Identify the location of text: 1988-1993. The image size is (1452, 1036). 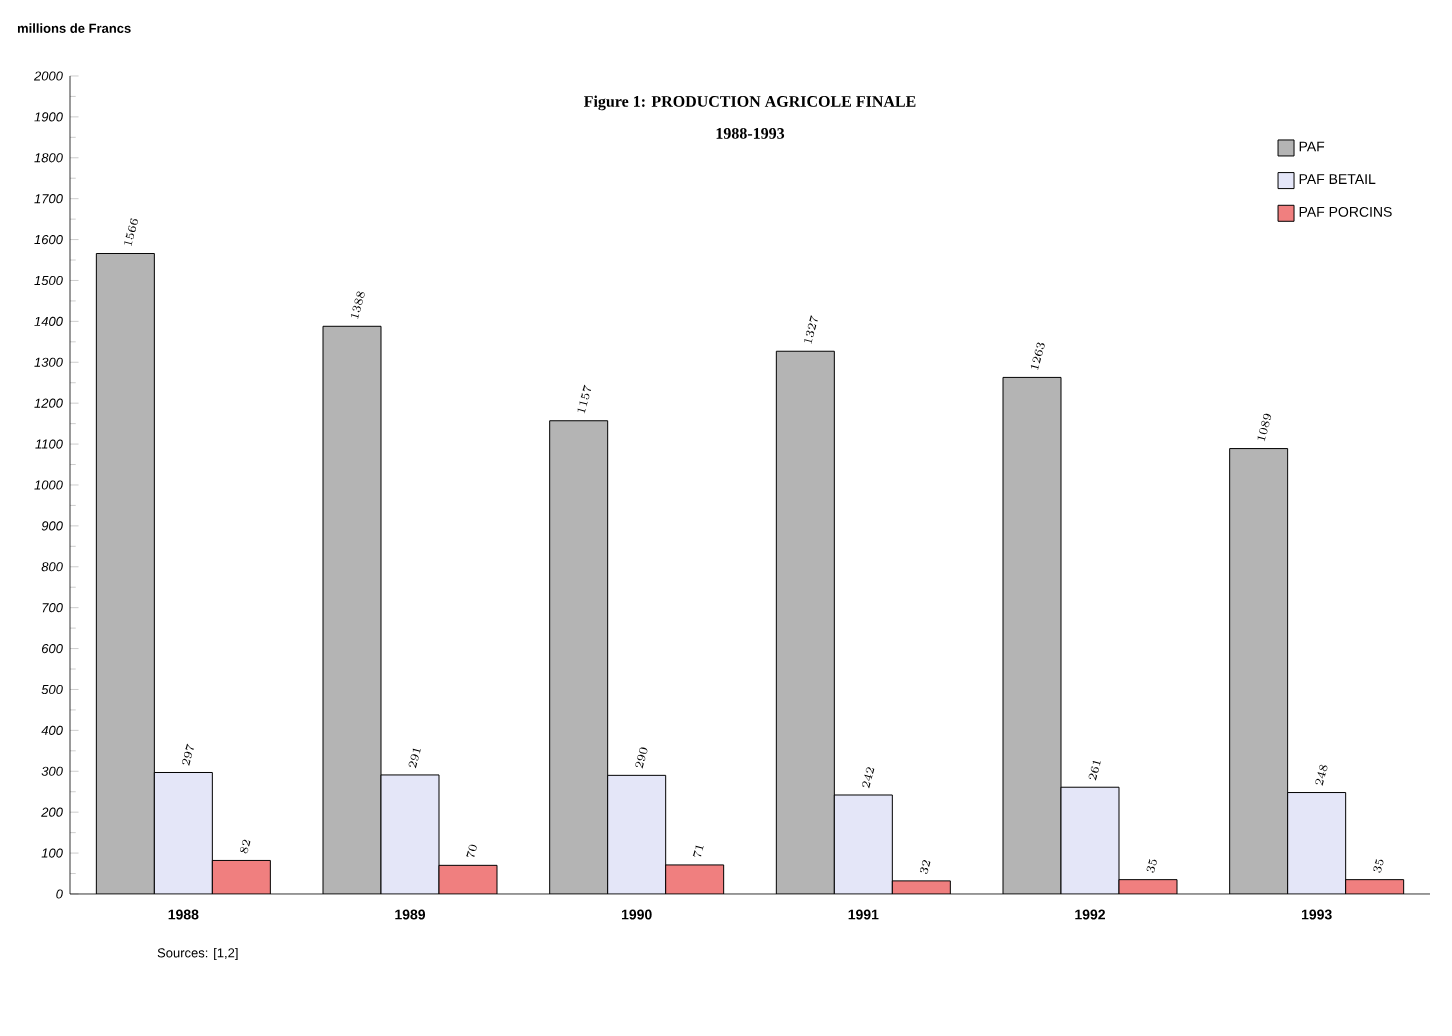
(750, 133).